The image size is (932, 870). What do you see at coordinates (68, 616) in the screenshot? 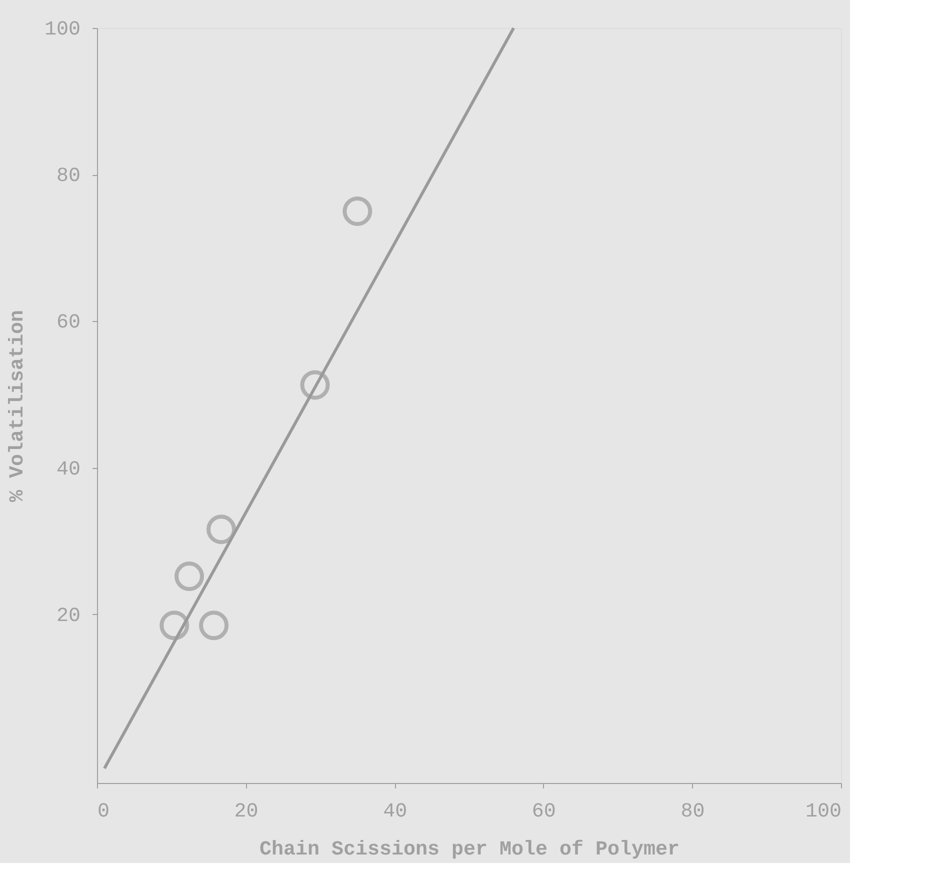
I see `y-tick-label: 20` at bounding box center [68, 616].